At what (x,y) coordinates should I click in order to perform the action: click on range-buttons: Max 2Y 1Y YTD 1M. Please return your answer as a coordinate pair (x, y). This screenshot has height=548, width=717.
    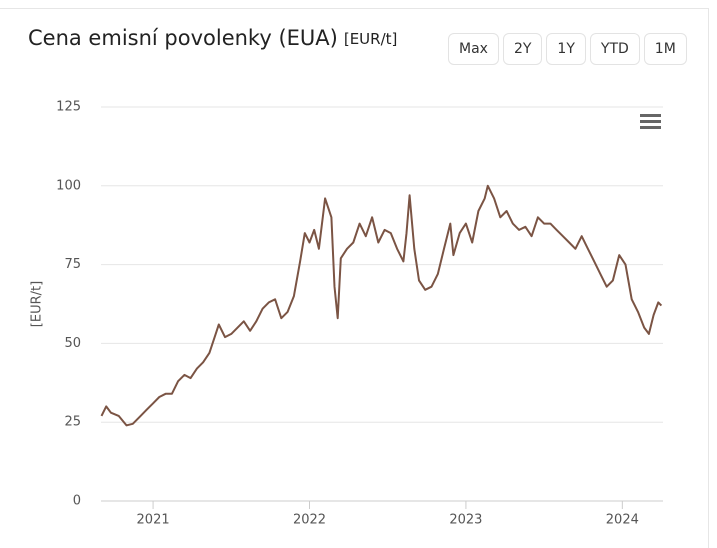
    Looking at the image, I should click on (567, 49).